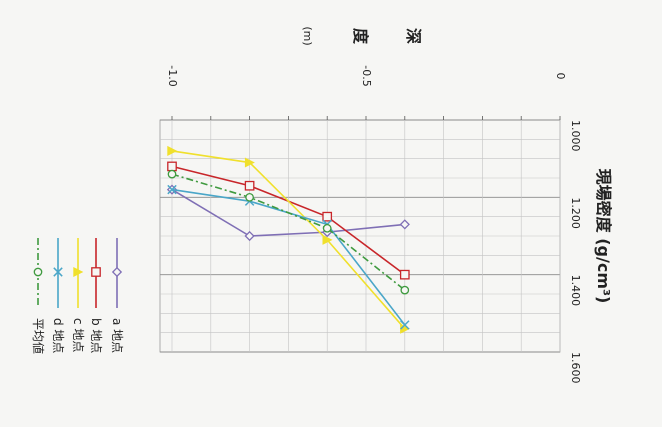  What do you see at coordinates (413, 36) in the screenshot?
I see `y-axis-title: 深` at bounding box center [413, 36].